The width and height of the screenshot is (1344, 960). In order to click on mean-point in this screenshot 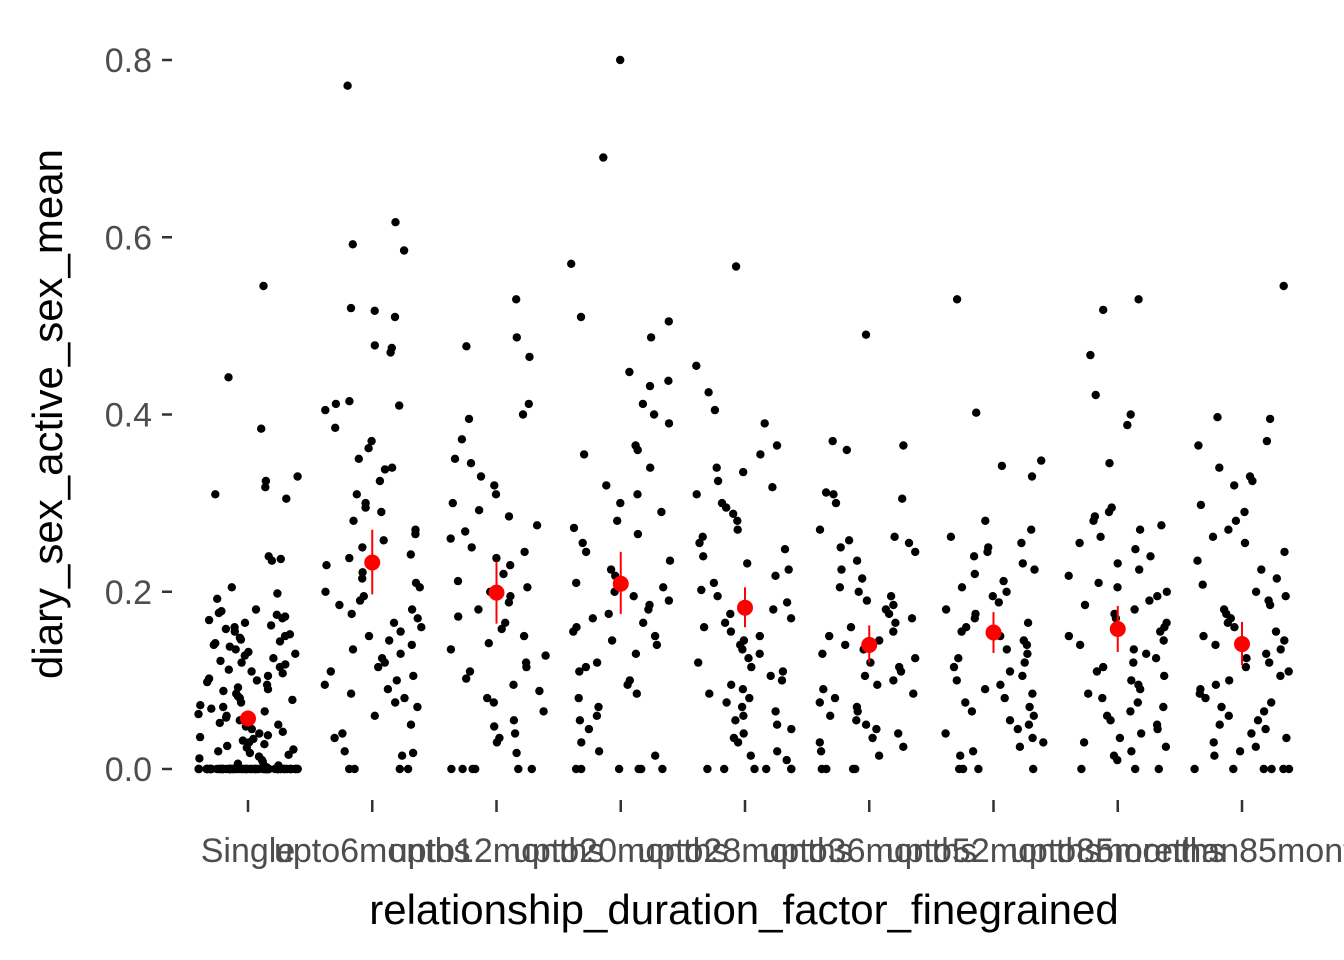, I will do `click(1117, 628)`.